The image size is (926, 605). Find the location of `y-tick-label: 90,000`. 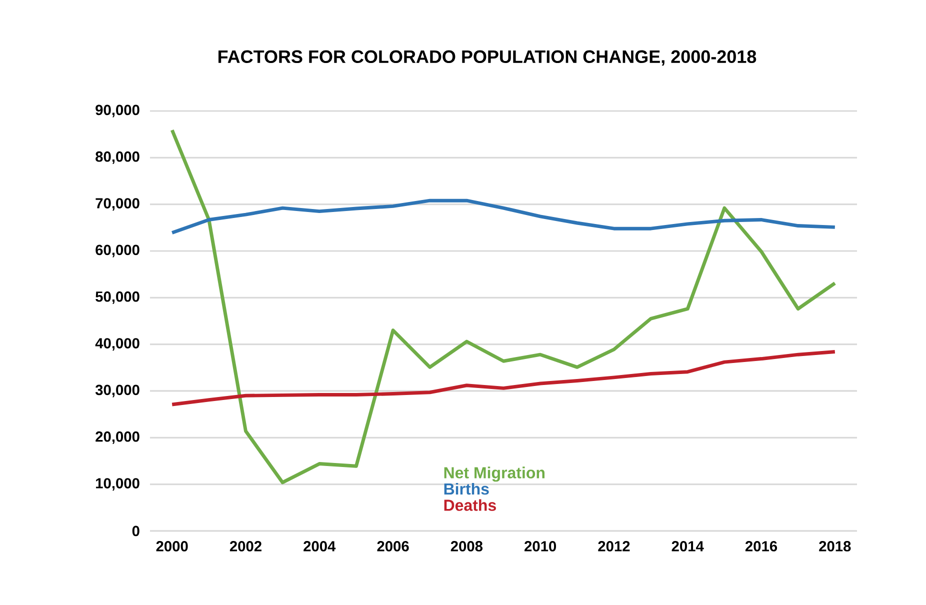

y-tick-label: 90,000 is located at coordinates (118, 111).